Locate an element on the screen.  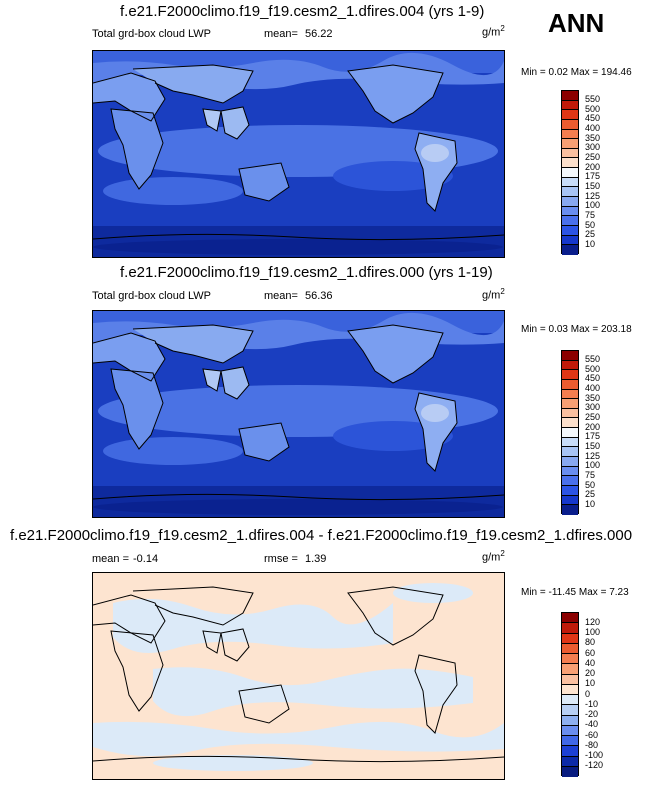
australia-shape is located at coordinates (264, 182).